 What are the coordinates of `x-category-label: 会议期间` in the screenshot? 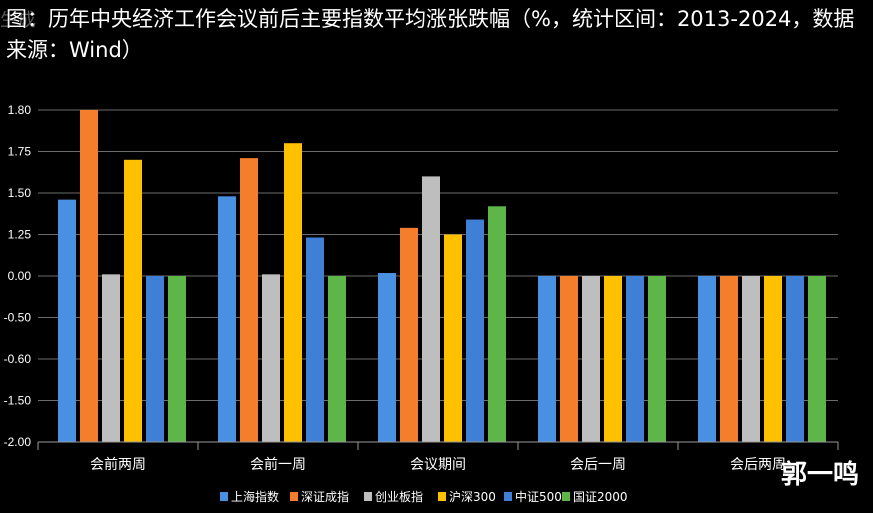 It's located at (438, 465).